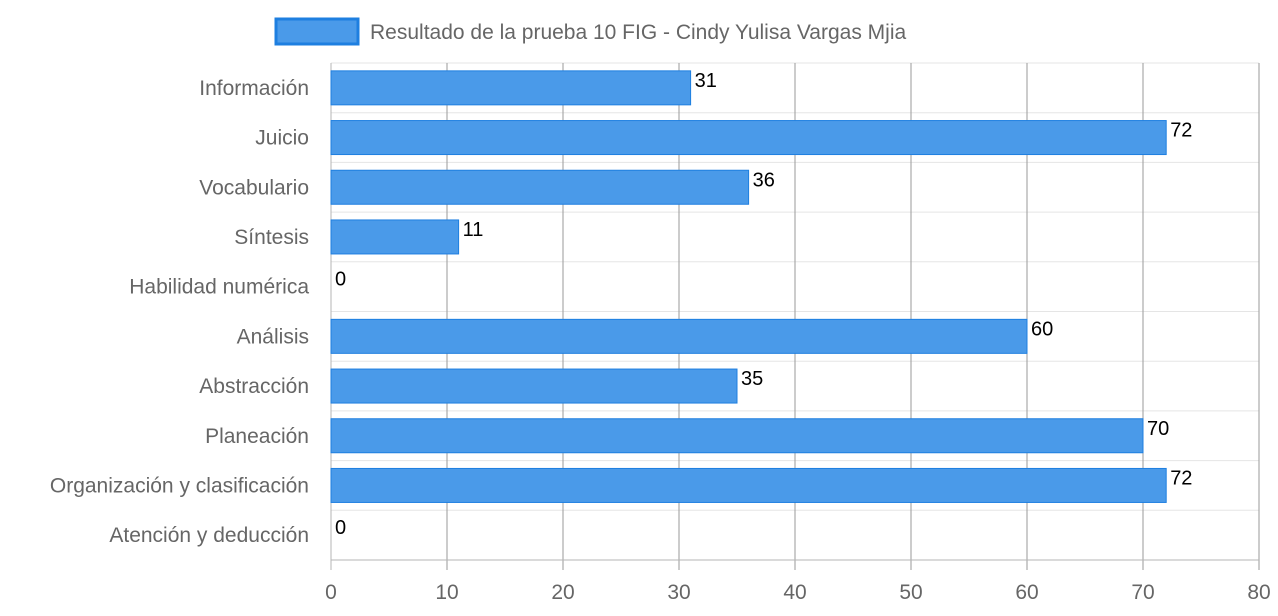  Describe the element at coordinates (752, 379) in the screenshot. I see `data-label: 35` at that location.